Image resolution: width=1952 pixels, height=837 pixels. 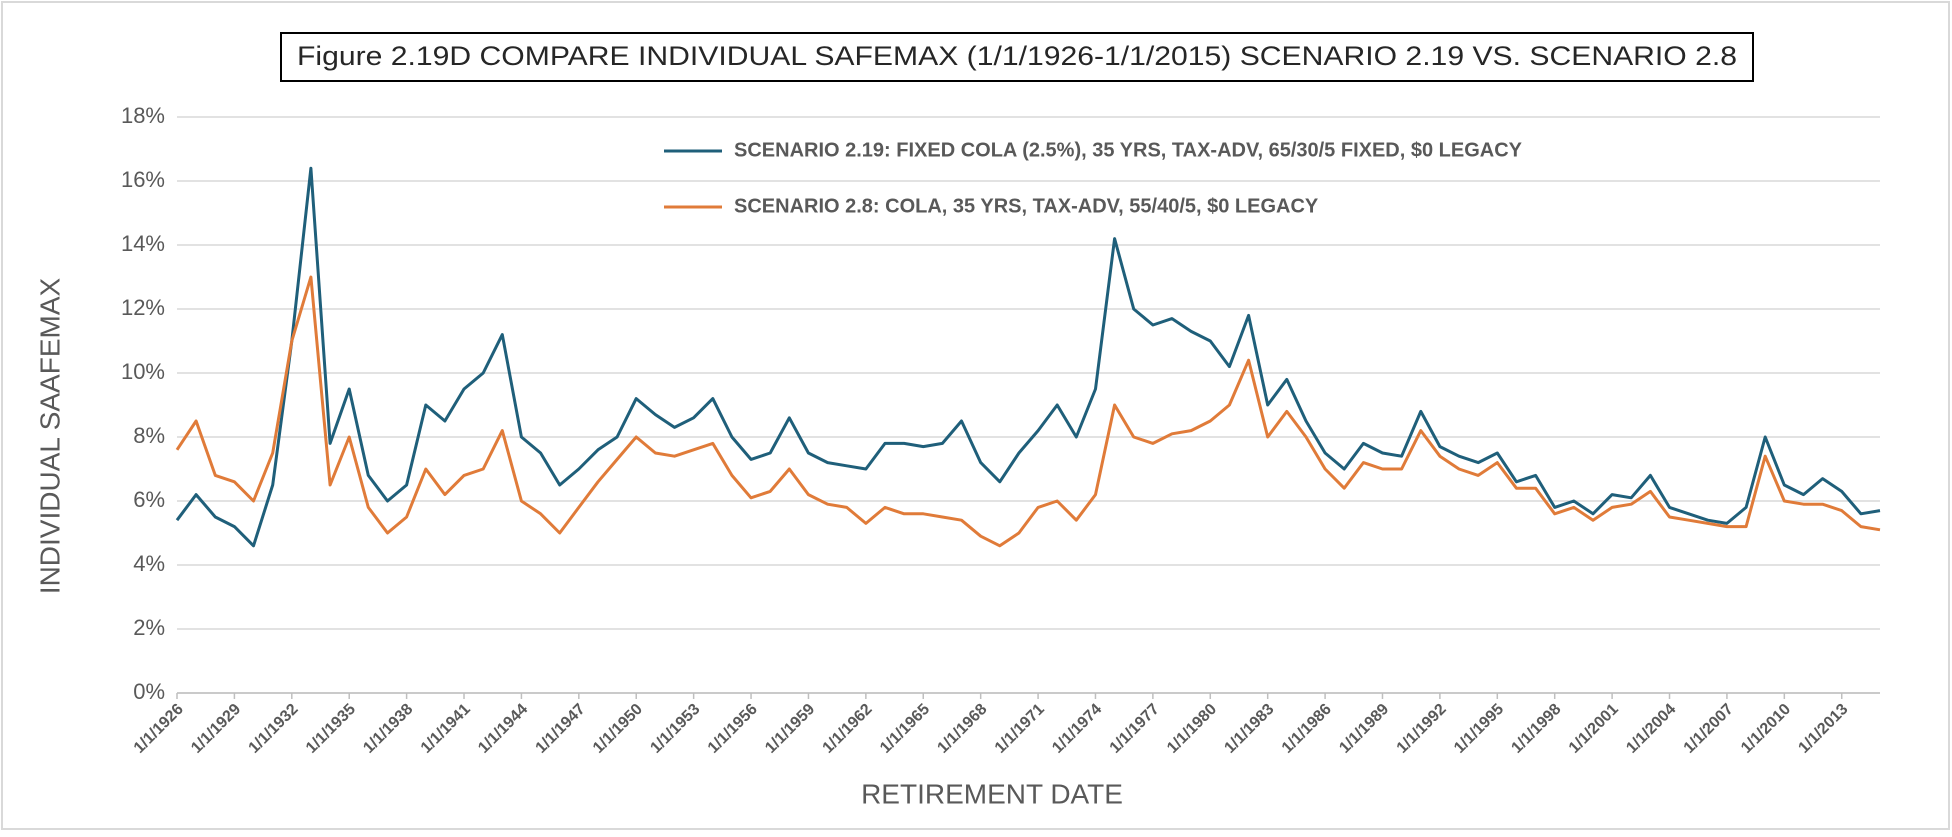 What do you see at coordinates (149, 435) in the screenshot?
I see `y-tick-label: 8%` at bounding box center [149, 435].